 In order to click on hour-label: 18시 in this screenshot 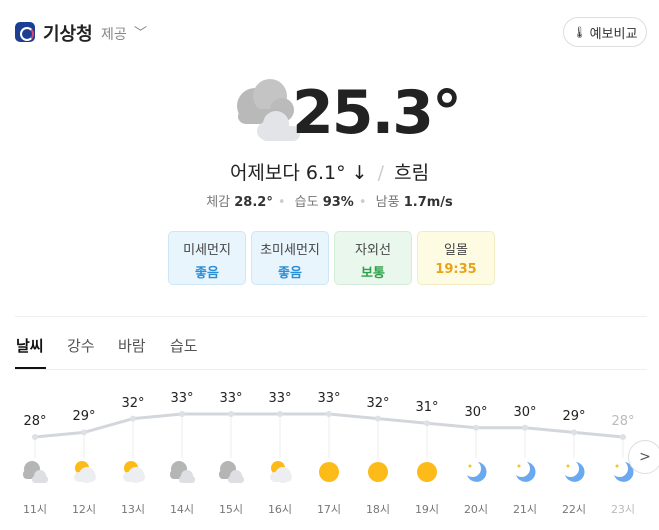, I will do `click(378, 509)`.